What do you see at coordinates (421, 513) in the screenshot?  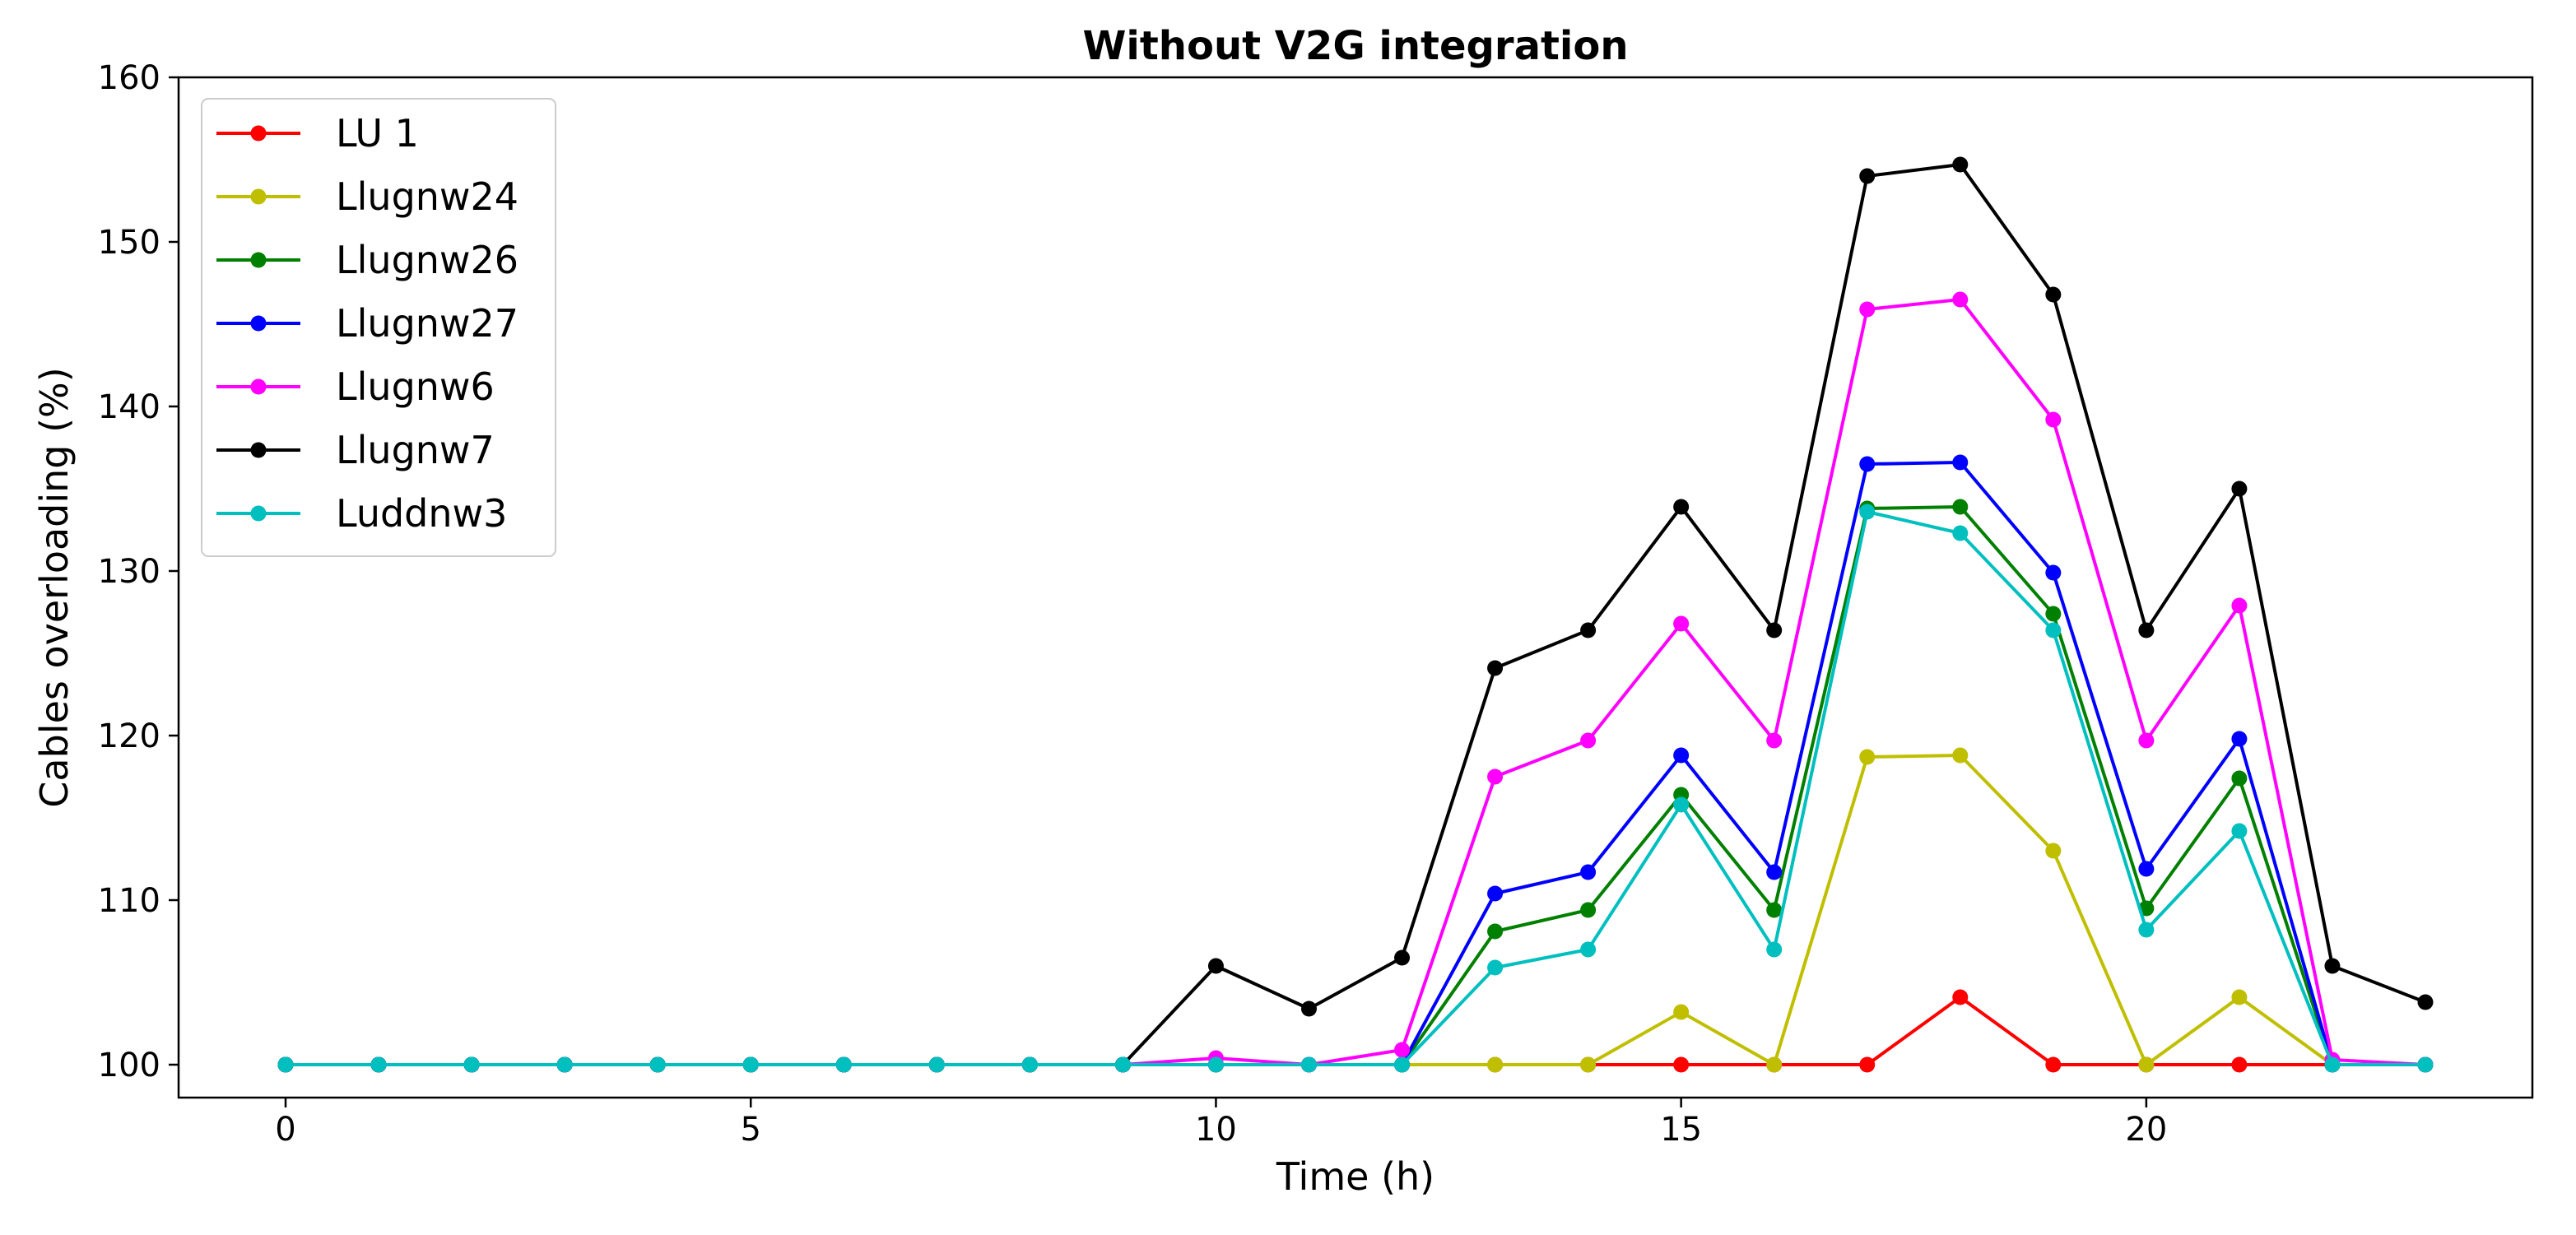 I see `legend-label: Luddnw3` at bounding box center [421, 513].